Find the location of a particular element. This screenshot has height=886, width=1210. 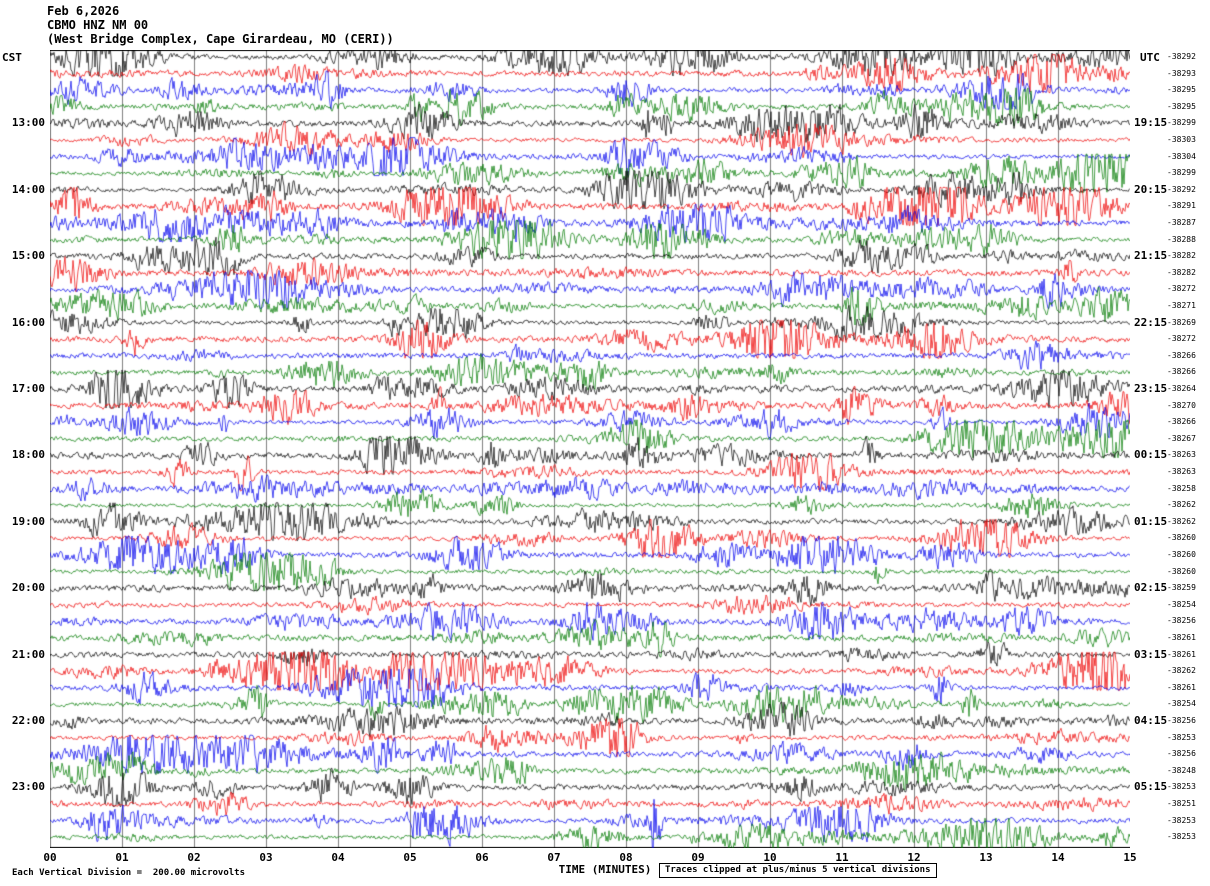

x-tick-label: 07 is located at coordinates (554, 857).